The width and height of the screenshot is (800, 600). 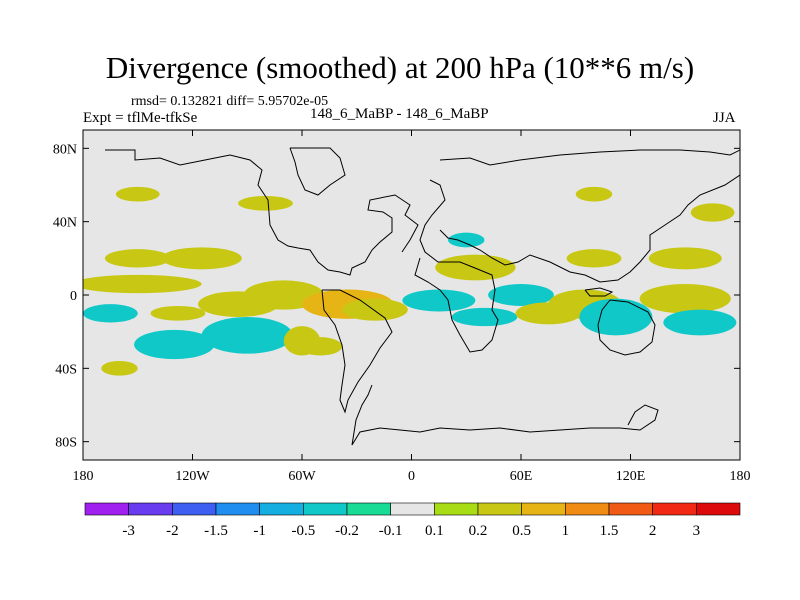 What do you see at coordinates (521, 531) in the screenshot?
I see `colorbar-label: 0.5` at bounding box center [521, 531].